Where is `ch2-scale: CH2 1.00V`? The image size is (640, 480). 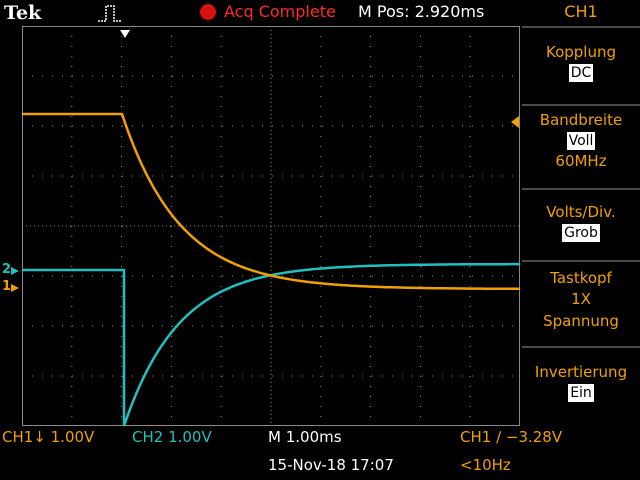 ch2-scale: CH2 1.00V is located at coordinates (172, 437).